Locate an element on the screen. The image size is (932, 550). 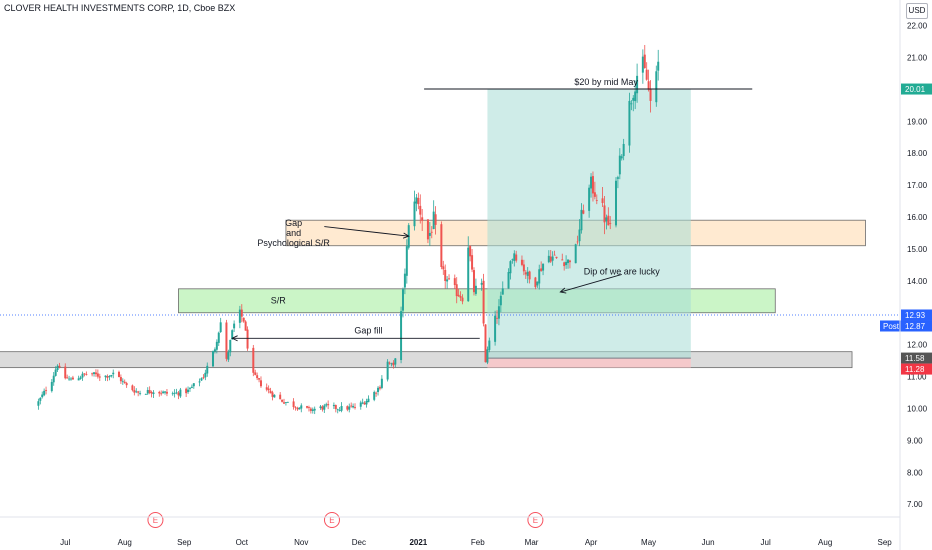
currency-button: USD is located at coordinates (917, 11).